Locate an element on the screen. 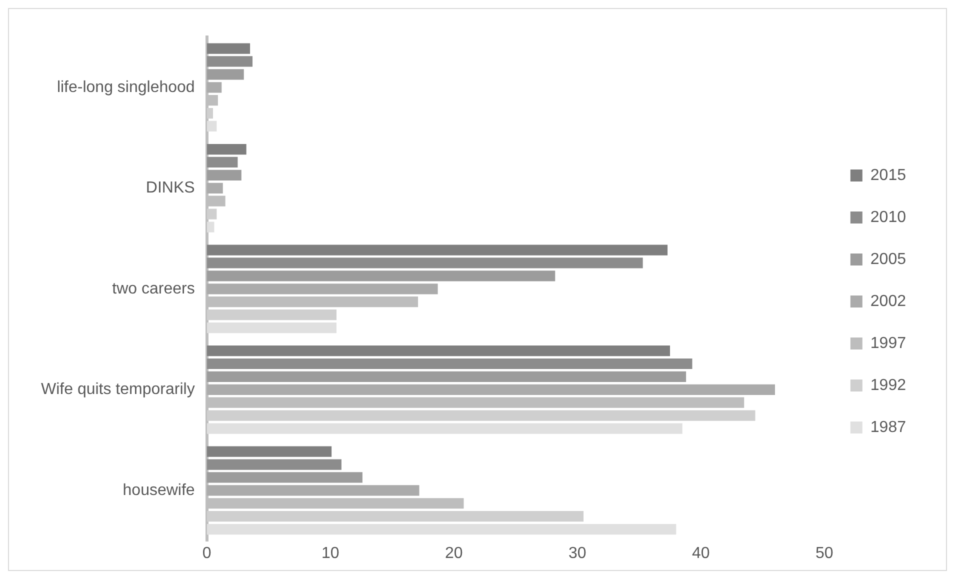 Image resolution: width=957 pixels, height=581 pixels. x-tick-label: 20 is located at coordinates (453, 553).